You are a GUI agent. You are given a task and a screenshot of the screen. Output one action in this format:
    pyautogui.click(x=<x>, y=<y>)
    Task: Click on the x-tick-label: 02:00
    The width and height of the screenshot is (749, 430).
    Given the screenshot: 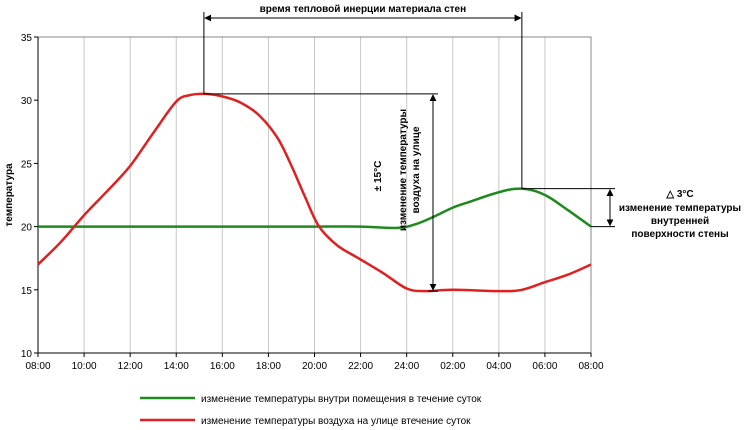 What is the action you would take?
    pyautogui.click(x=452, y=366)
    